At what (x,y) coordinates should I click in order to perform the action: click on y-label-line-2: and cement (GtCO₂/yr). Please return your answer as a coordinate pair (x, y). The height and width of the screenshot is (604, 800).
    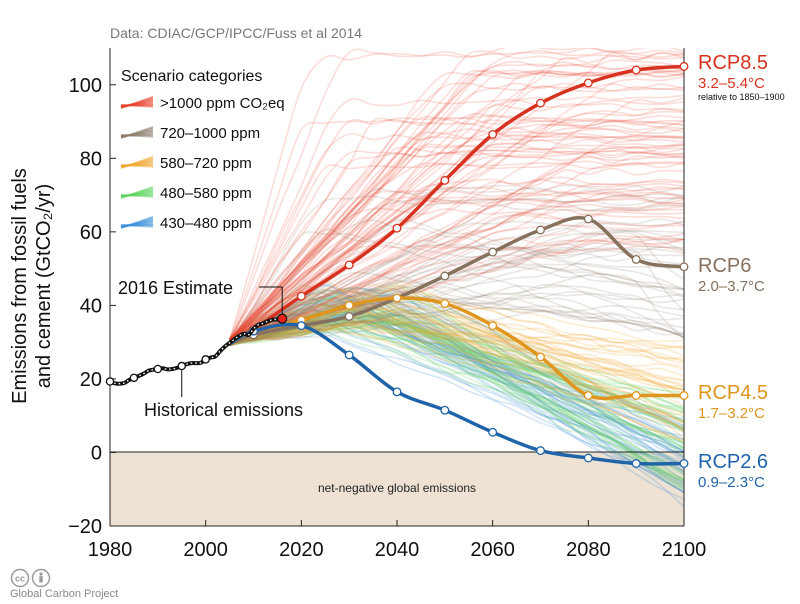
    Looking at the image, I should click on (44, 286).